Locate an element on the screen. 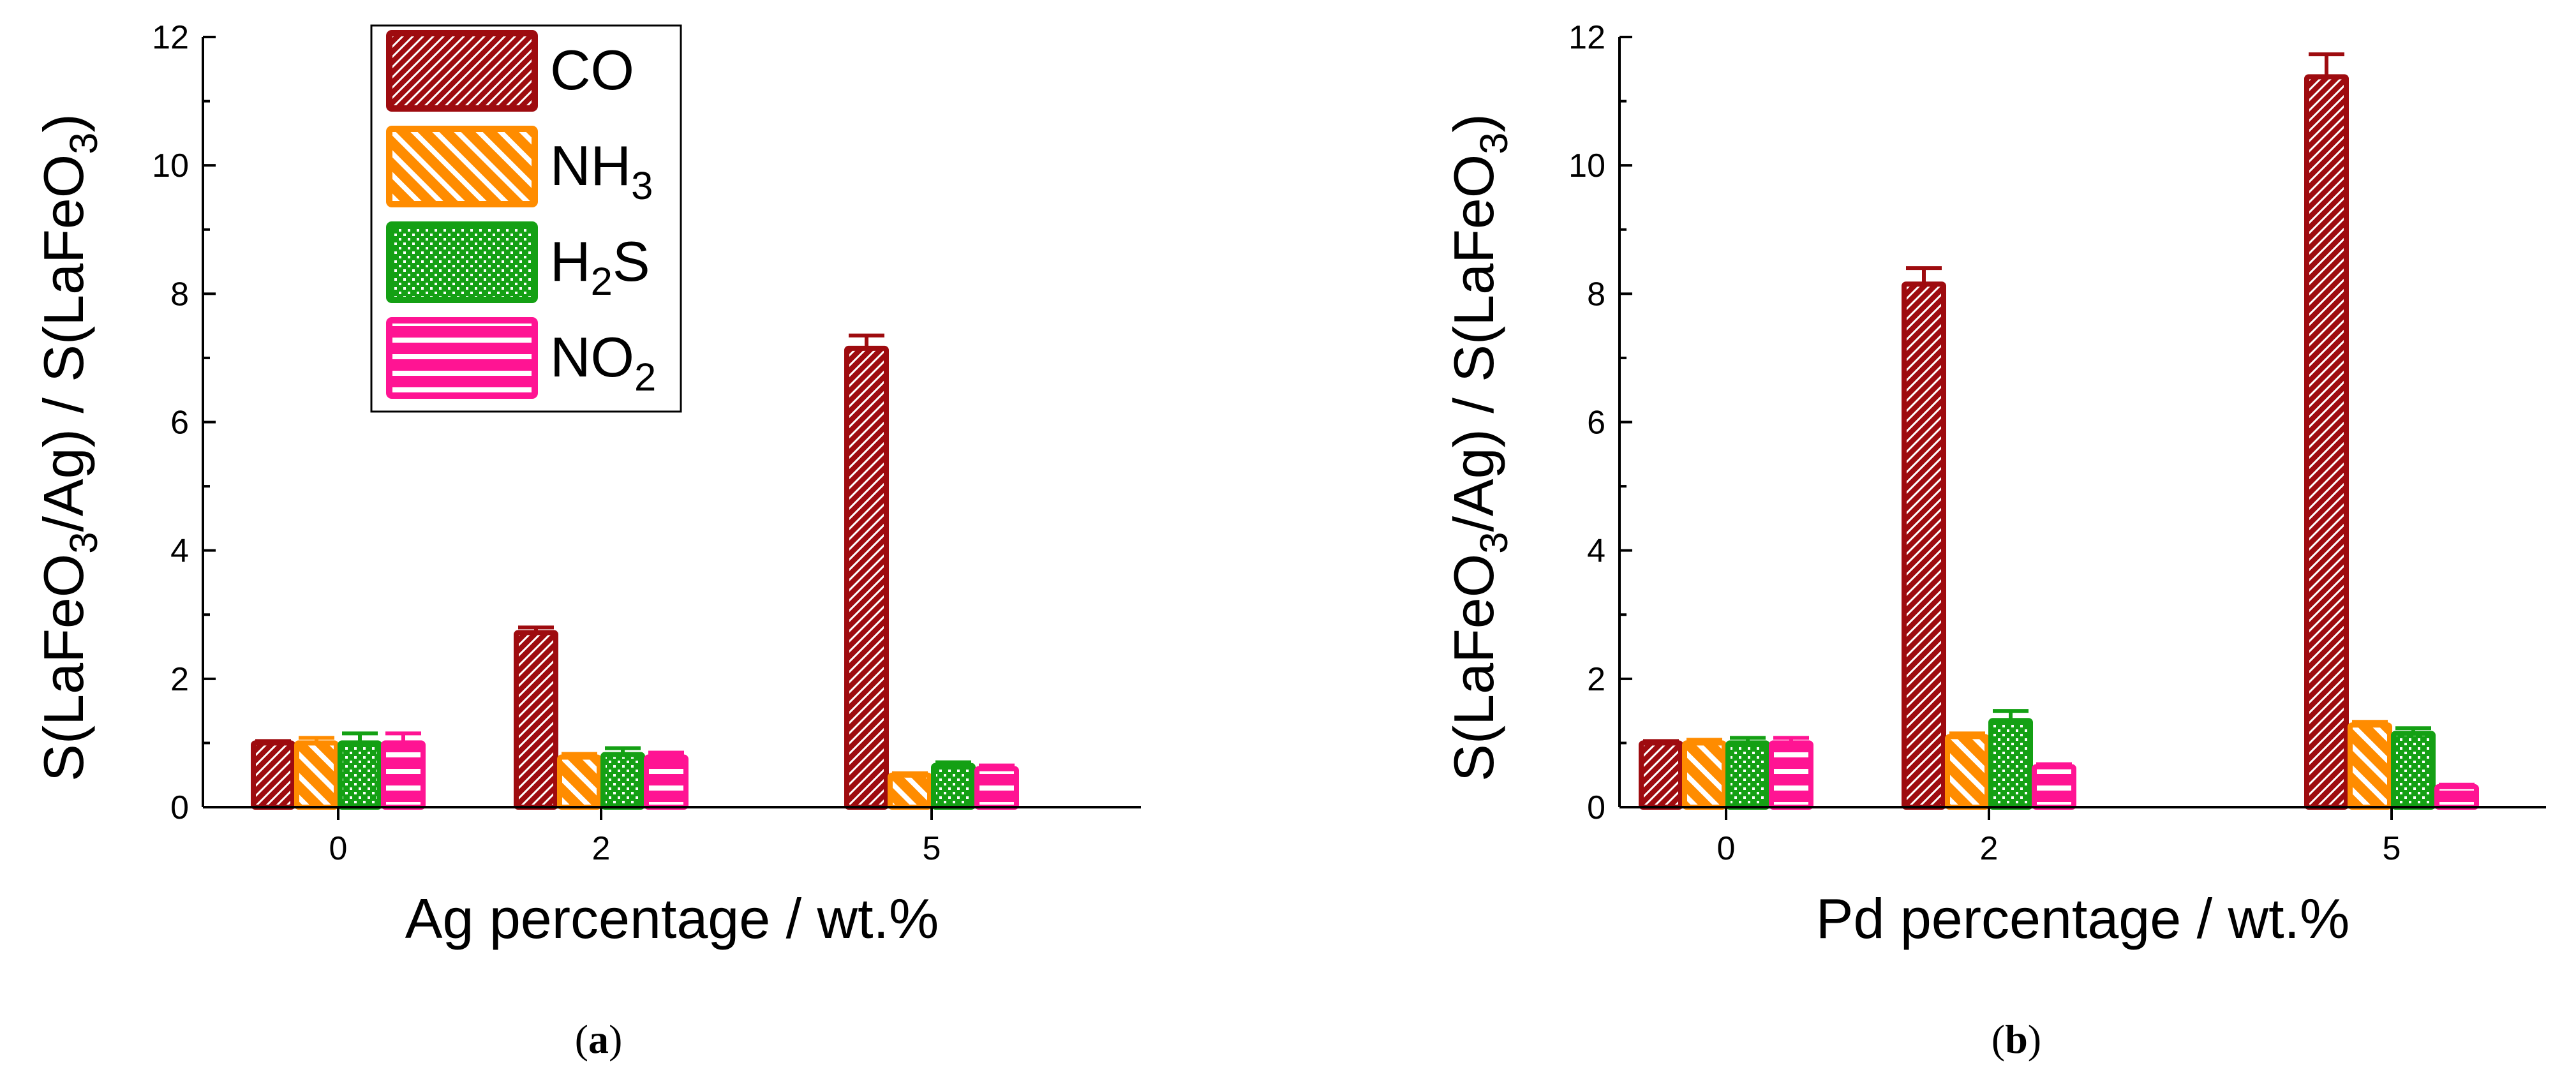 The width and height of the screenshot is (2576, 1079). x-axis-label: Pd percentage / wt.% is located at coordinates (2082, 919).